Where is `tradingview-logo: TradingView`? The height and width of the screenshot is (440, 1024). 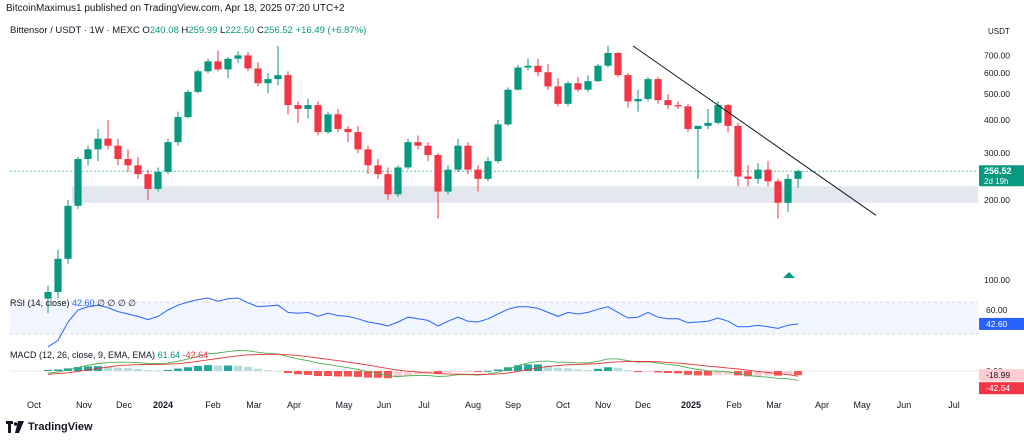 tradingview-logo: TradingView is located at coordinates (49, 427).